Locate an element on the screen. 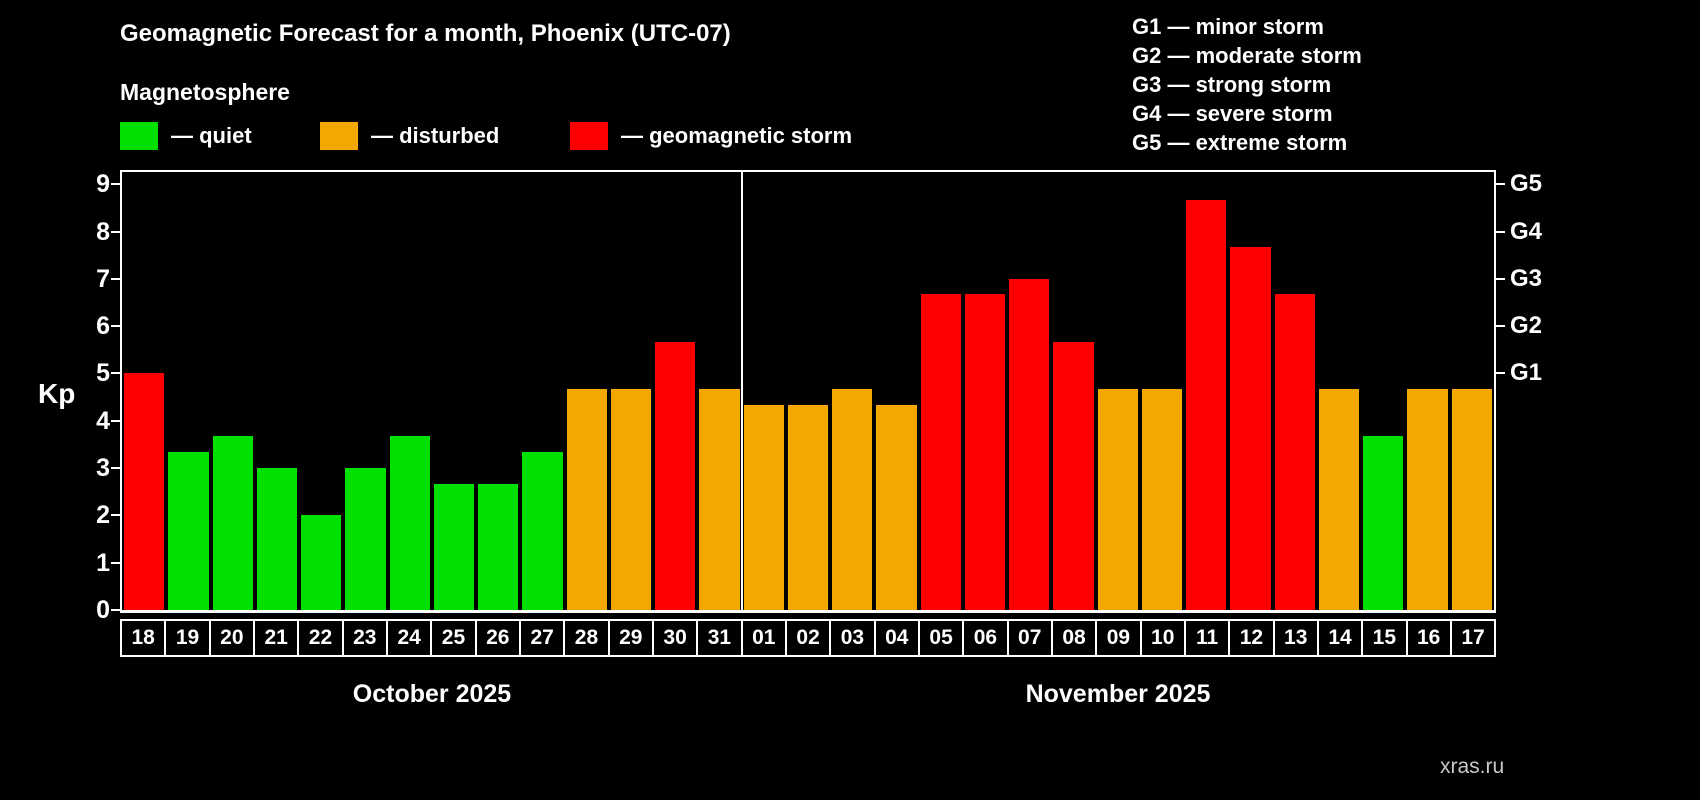 The width and height of the screenshot is (1700, 800). y-tick-label-2: 2 is located at coordinates (103, 515).